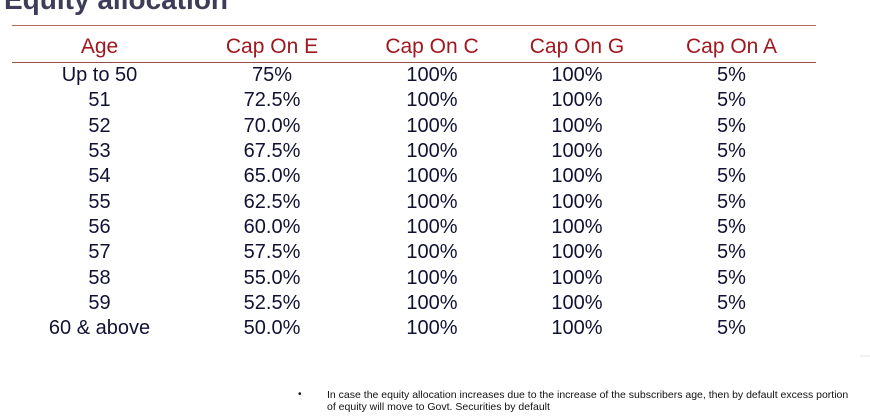 The height and width of the screenshot is (418, 870). I want to click on age-cell: 57, so click(99, 252).